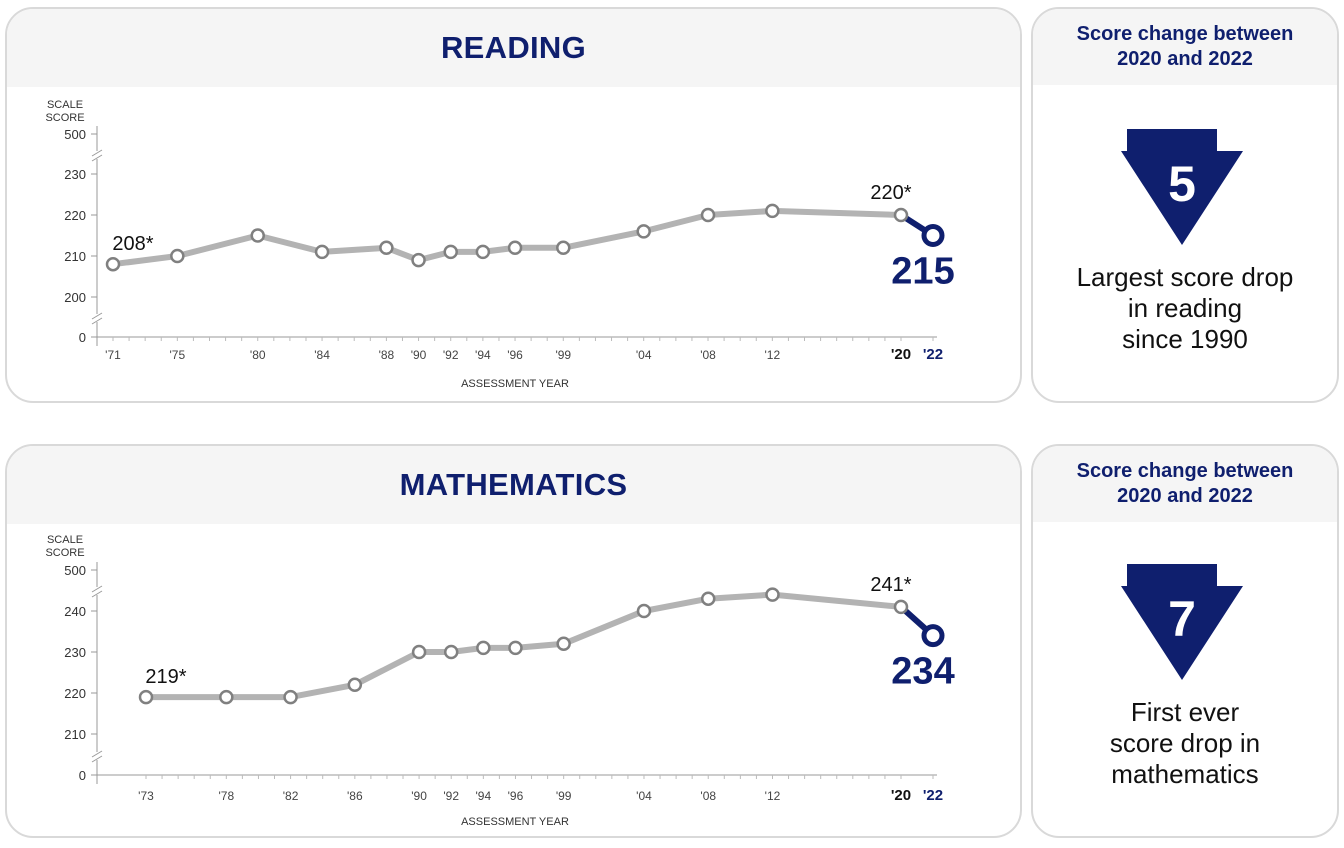  Describe the element at coordinates (355, 685) in the screenshot. I see `math-point-1986` at that location.